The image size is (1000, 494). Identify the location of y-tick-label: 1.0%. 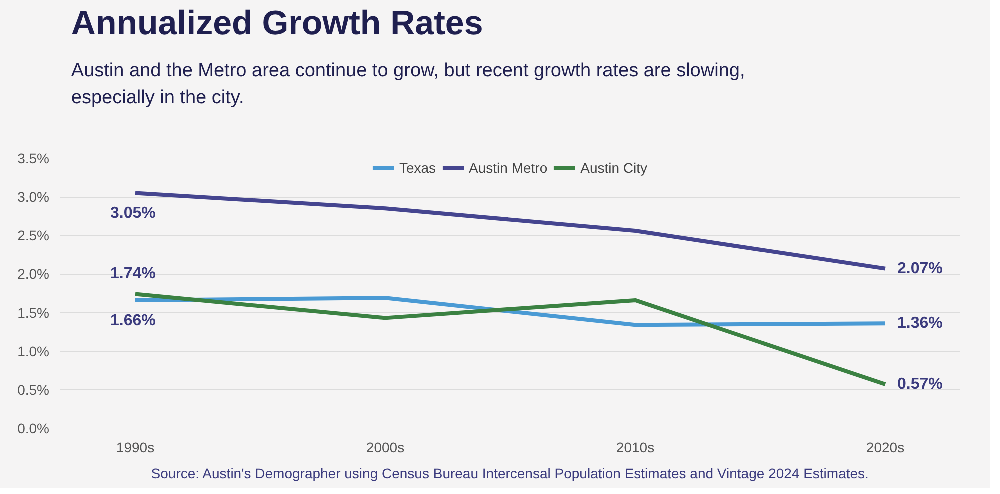
(34, 351).